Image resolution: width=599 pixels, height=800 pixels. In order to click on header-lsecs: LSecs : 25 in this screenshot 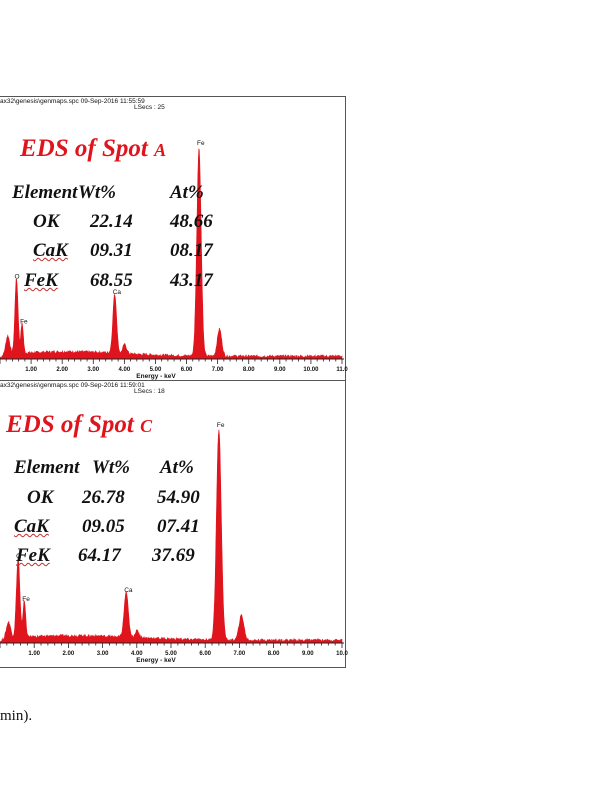, I will do `click(149, 107)`.